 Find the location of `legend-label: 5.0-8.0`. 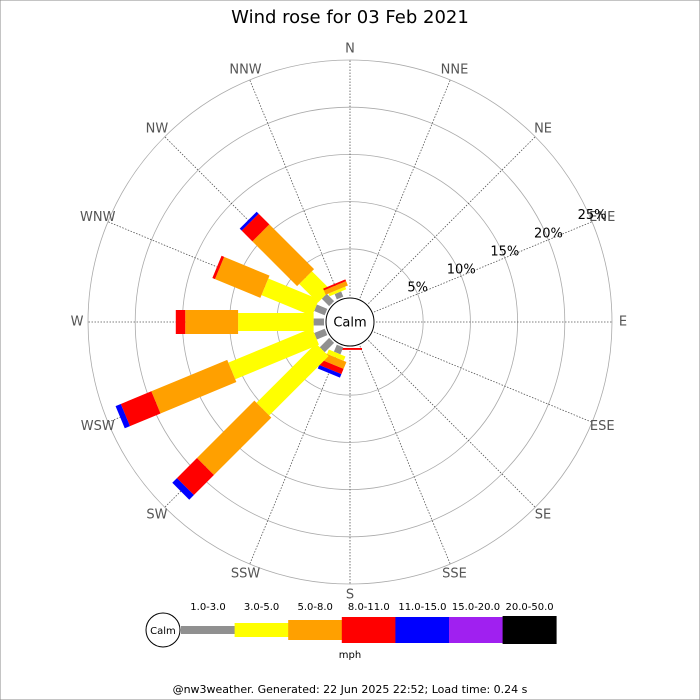

legend-label: 5.0-8.0 is located at coordinates (314, 607).